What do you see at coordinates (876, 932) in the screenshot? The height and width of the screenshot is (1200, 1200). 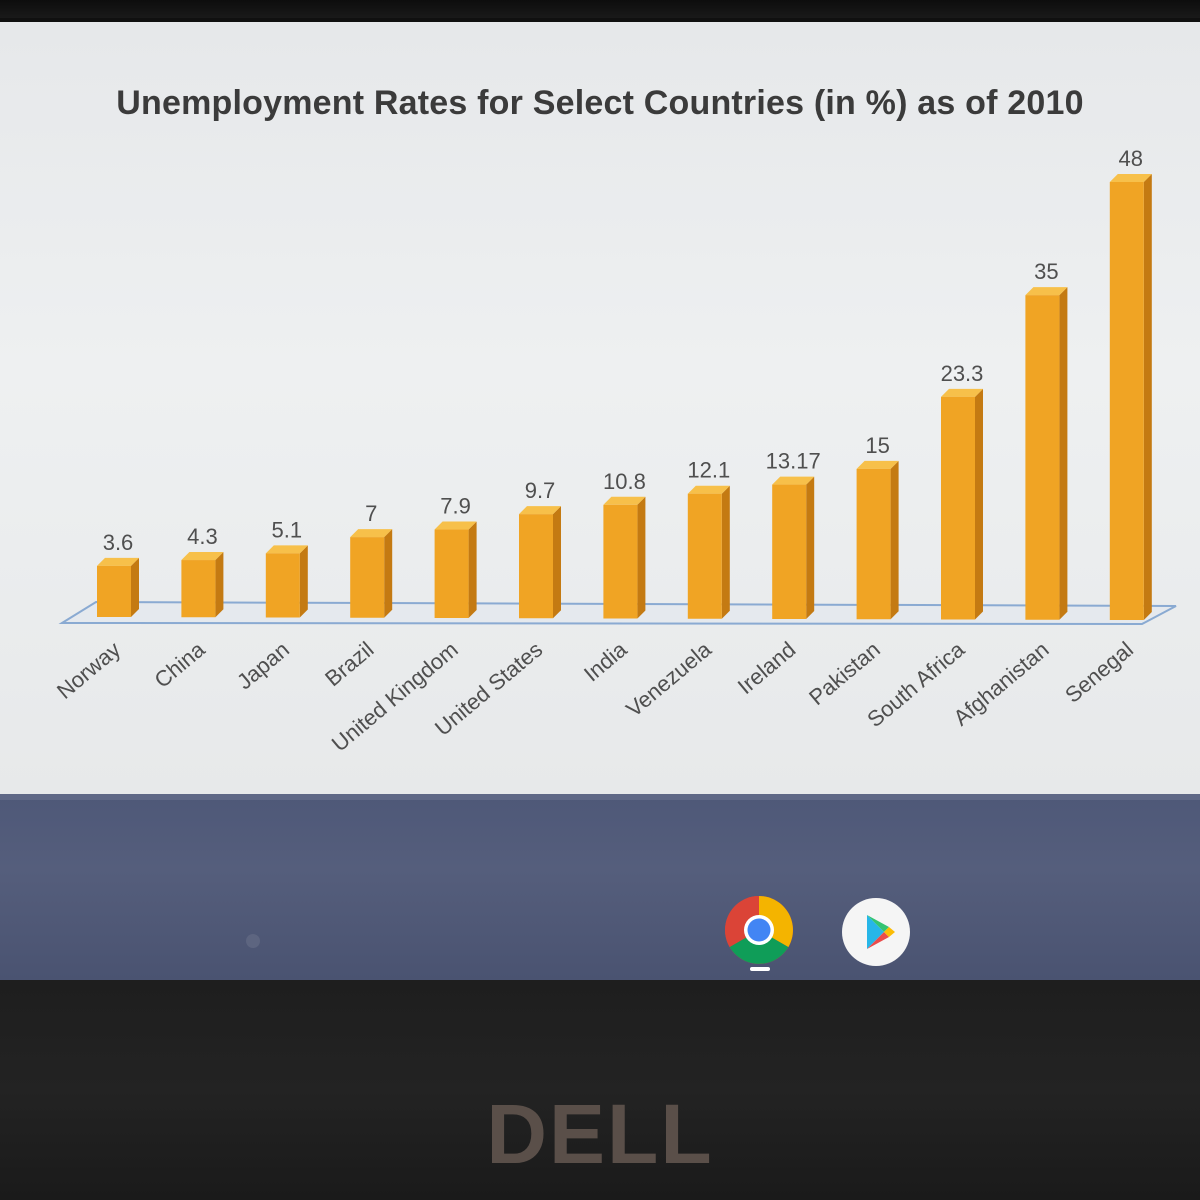 I see `play-store-icon` at bounding box center [876, 932].